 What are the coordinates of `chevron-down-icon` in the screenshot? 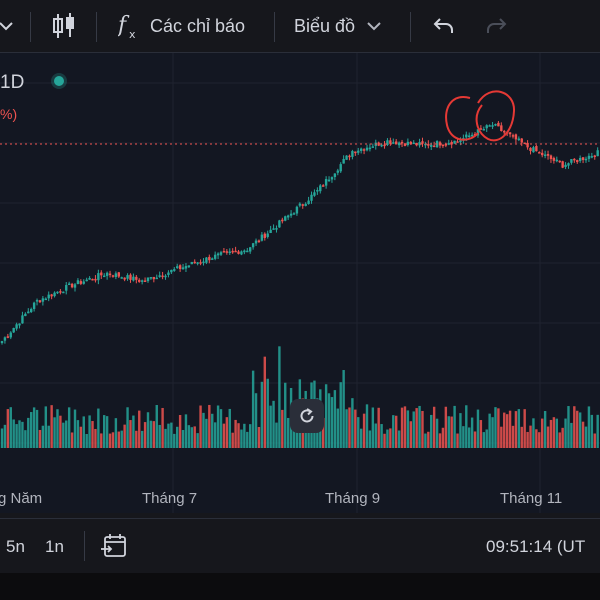 It's located at (6, 26).